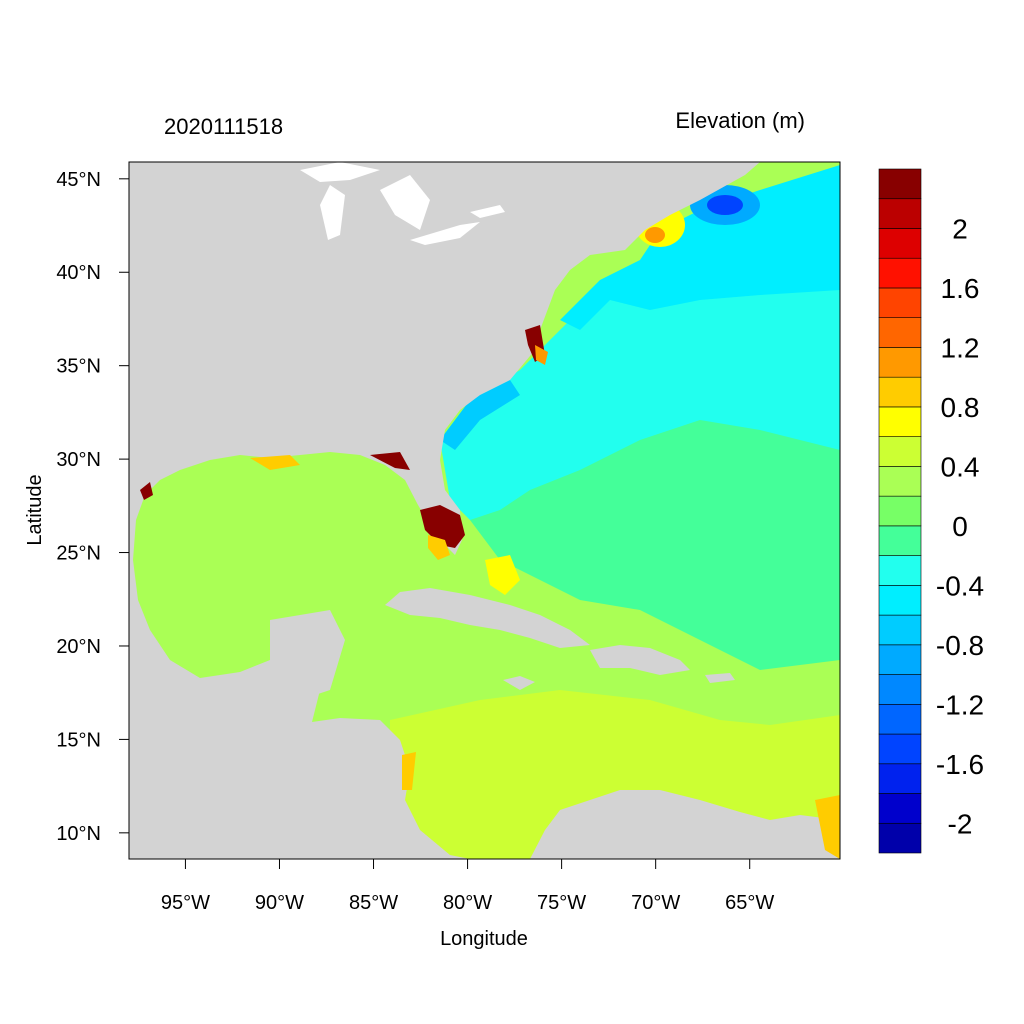 Image resolution: width=1024 pixels, height=1024 pixels. I want to click on x-tick-label-4: 75°W, so click(561, 903).